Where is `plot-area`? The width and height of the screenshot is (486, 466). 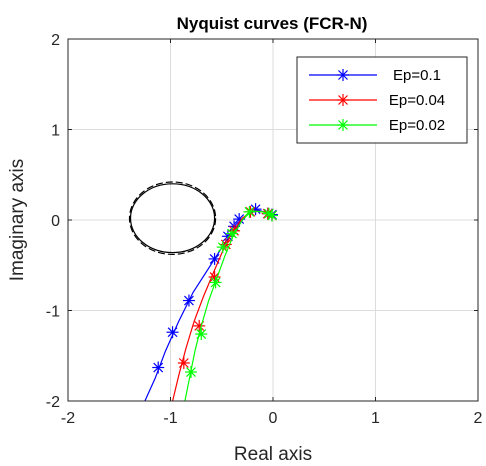
plot-area is located at coordinates (203, 291).